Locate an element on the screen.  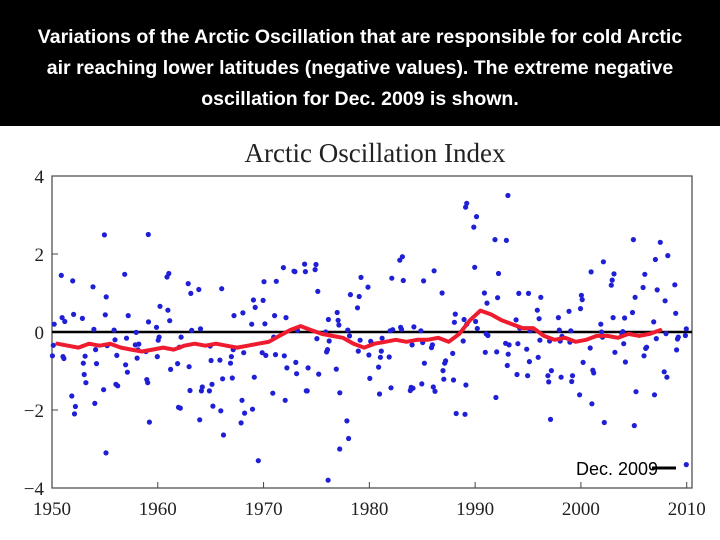
x-tick-label: 1950 is located at coordinates (52, 509).